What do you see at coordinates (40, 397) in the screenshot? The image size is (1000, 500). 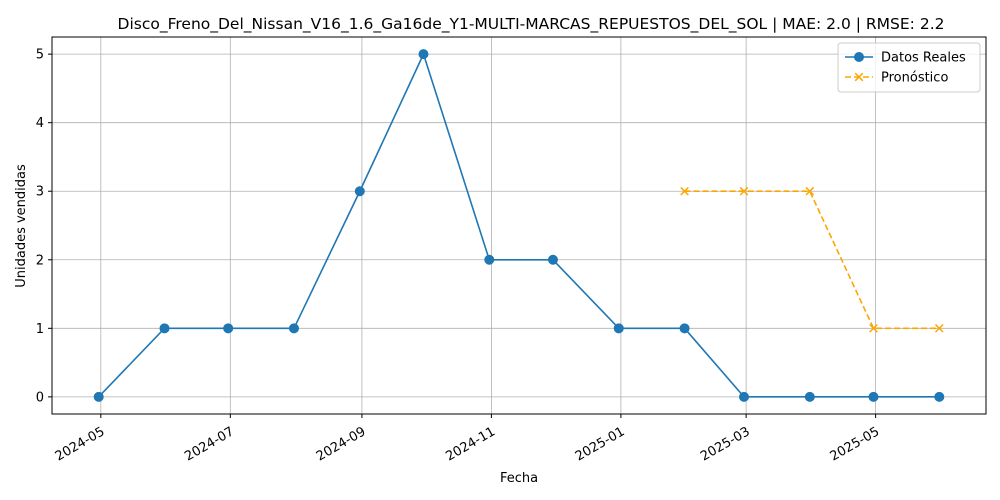 I see `y-tick-label: 0` at bounding box center [40, 397].